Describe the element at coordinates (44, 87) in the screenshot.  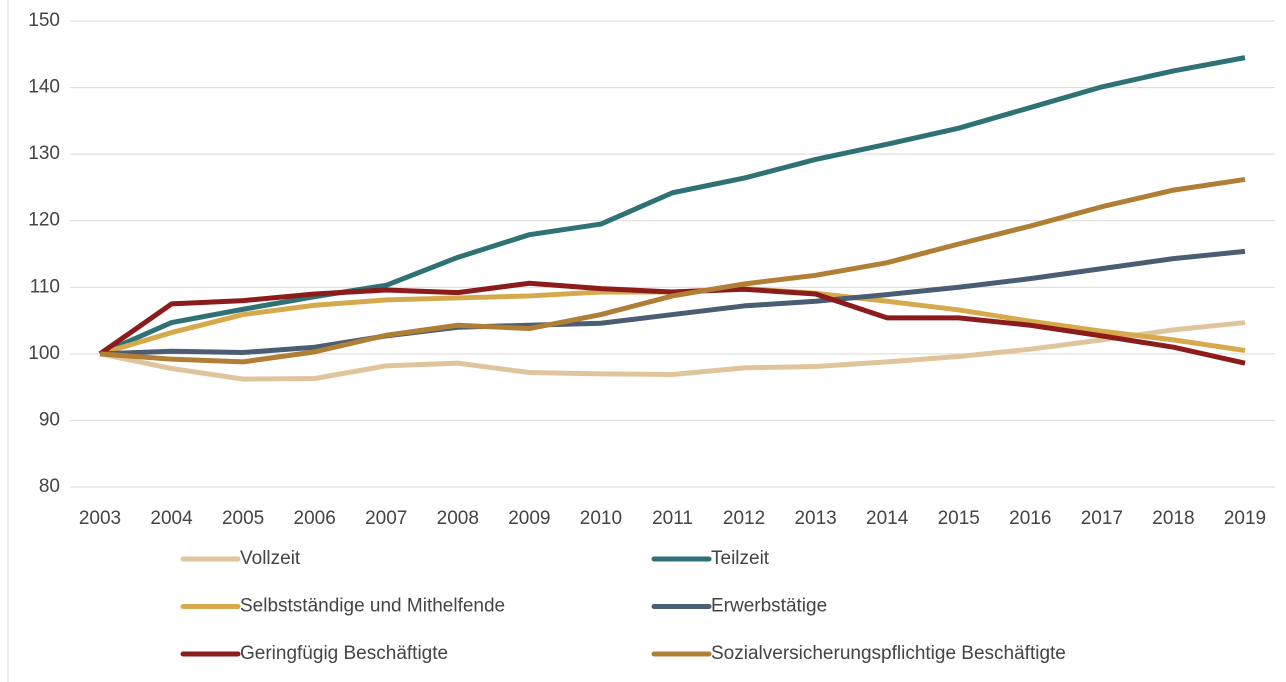
I see `y-tick-label: 140` at that location.